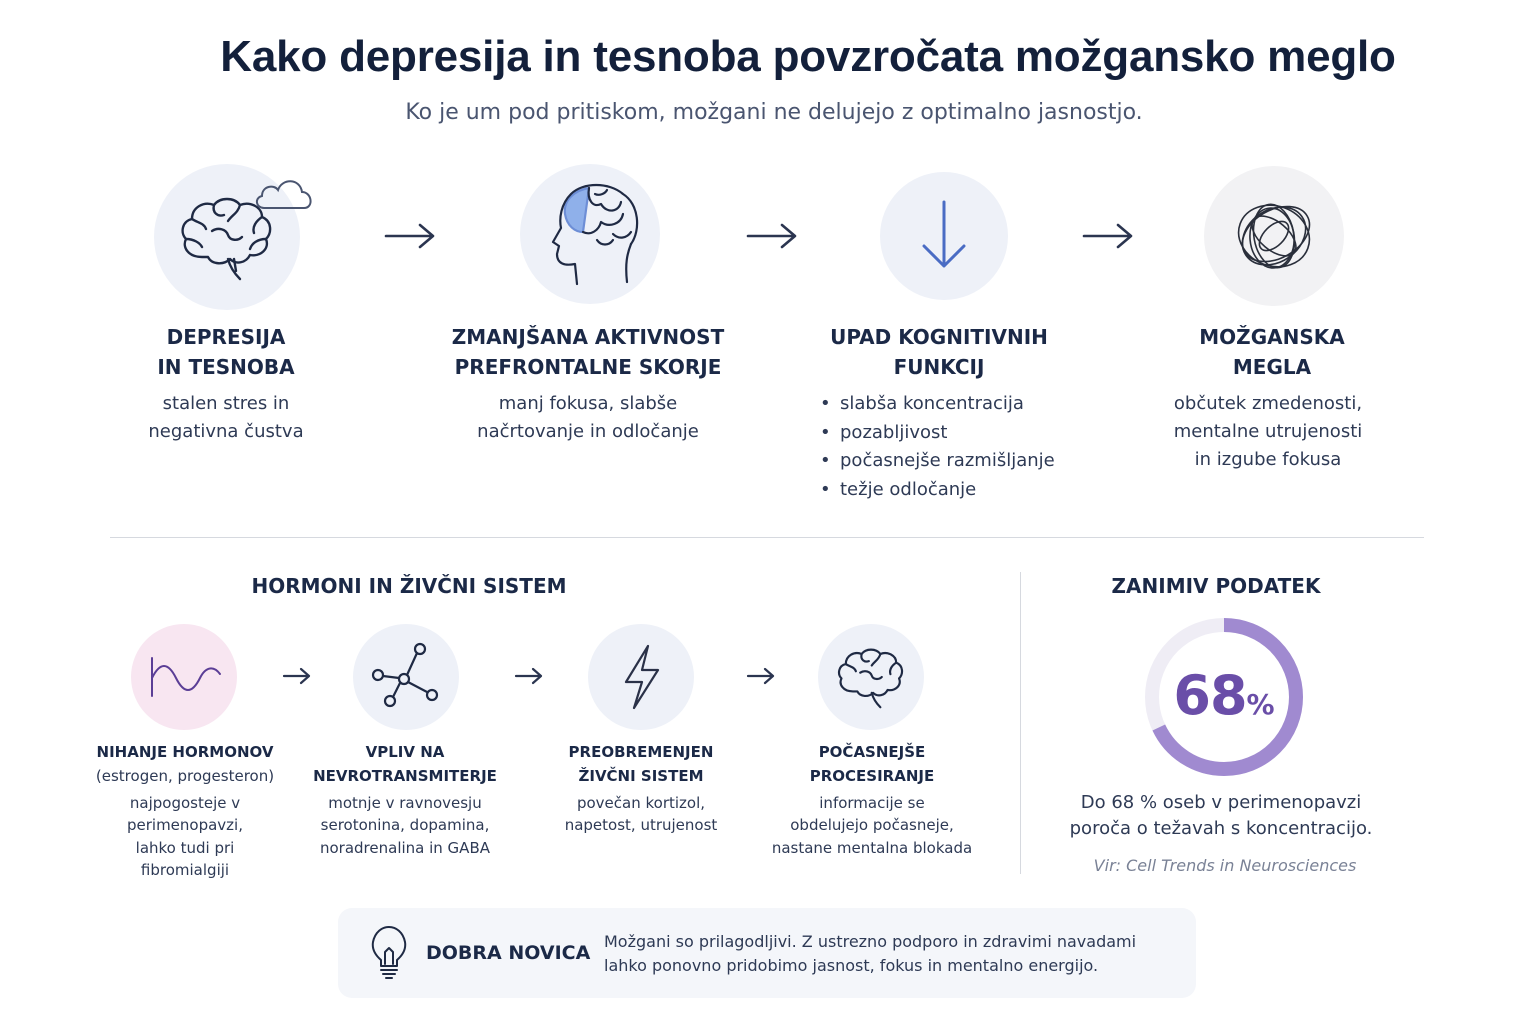 The width and height of the screenshot is (1536, 1024). I want to click on down-arrow-icon, so click(944, 234).